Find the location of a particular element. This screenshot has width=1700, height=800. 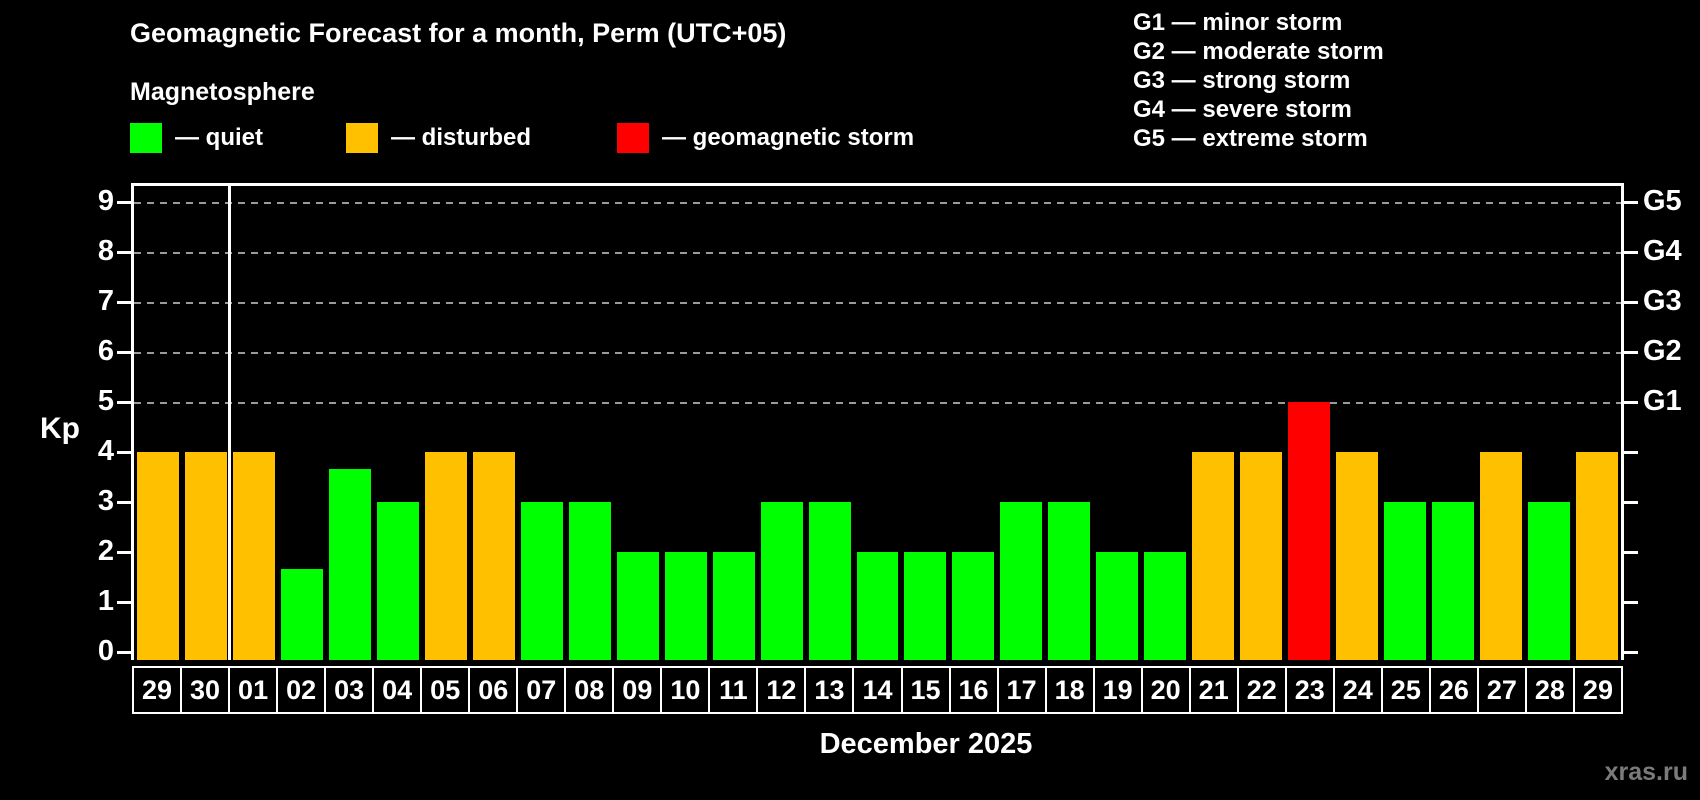

day-label-04: 04 is located at coordinates (397, 690).